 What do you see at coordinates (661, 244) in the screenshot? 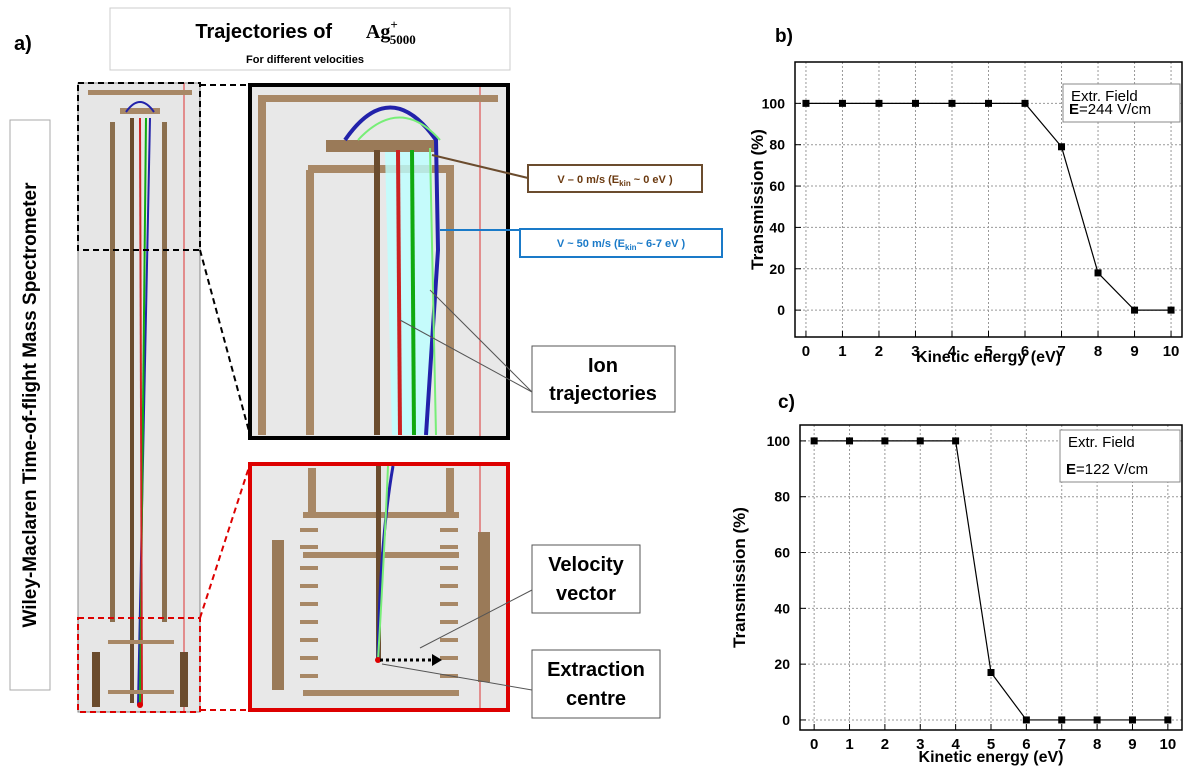
I see `callout-text: ~ 6-7 eV )` at bounding box center [661, 244].